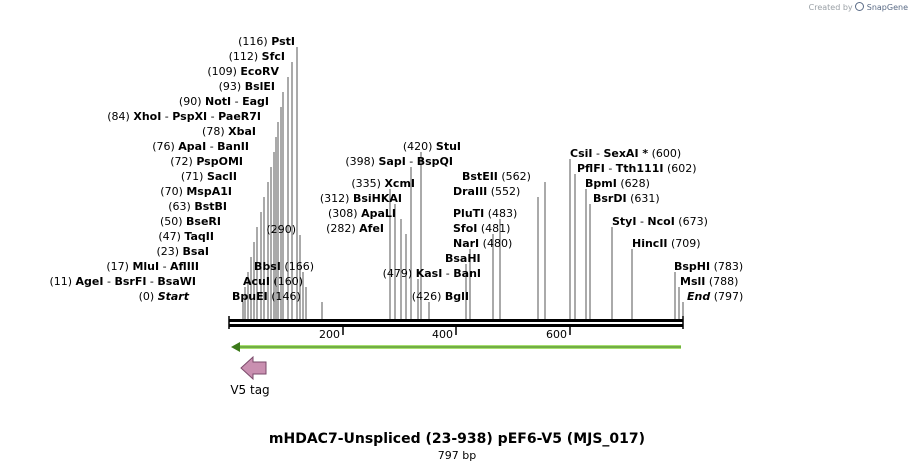 The width and height of the screenshot is (914, 471). What do you see at coordinates (440, 296) in the screenshot?
I see `restriction-site-label: (426) BglI` at bounding box center [440, 296].